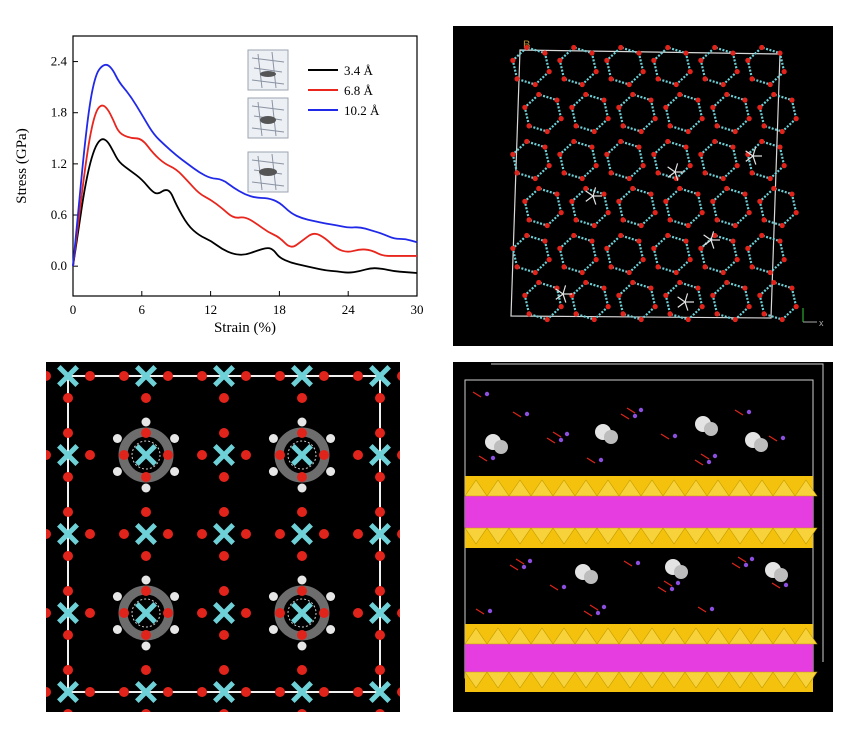  What do you see at coordinates (245, 168) in the screenshot?
I see `series-layer` at bounding box center [245, 168].